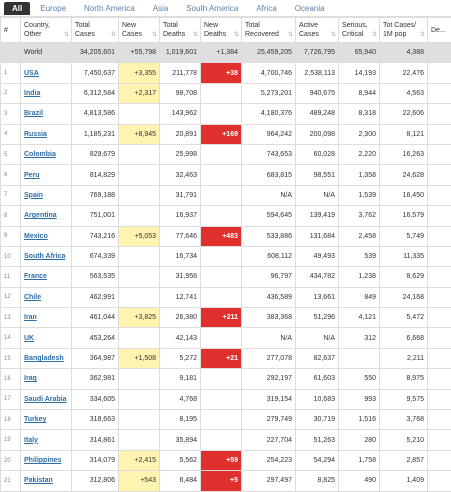  I want to click on cell-0: 14, so click(11, 338).